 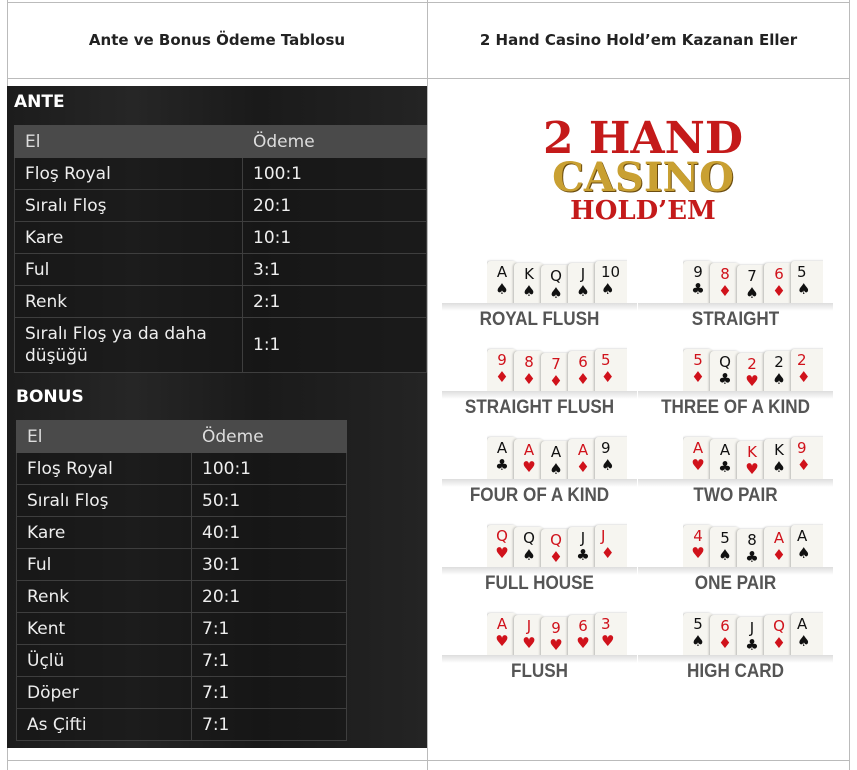 What do you see at coordinates (725, 274) in the screenshot?
I see `card-rank: 8` at bounding box center [725, 274].